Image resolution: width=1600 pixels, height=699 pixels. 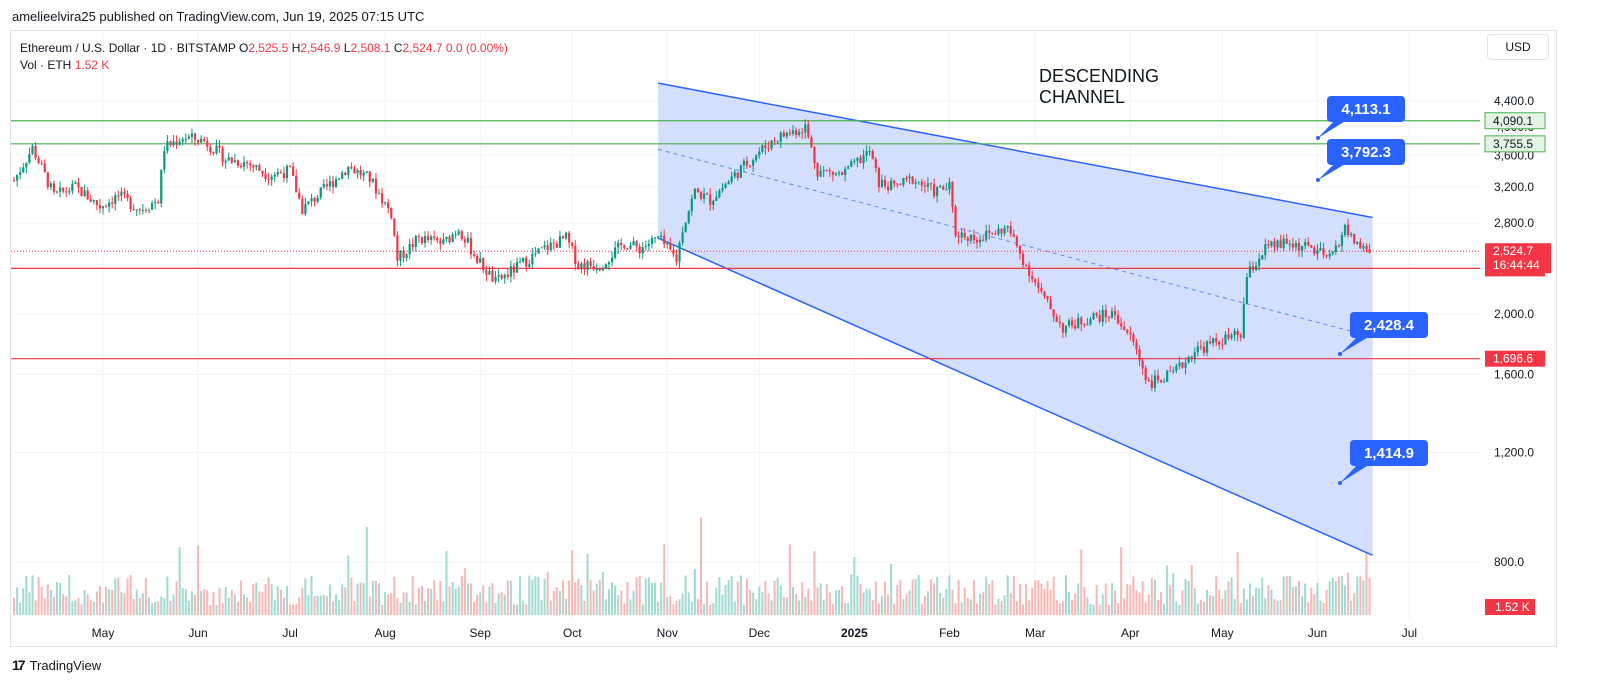 I want to click on callout-box, so click(x=1366, y=109).